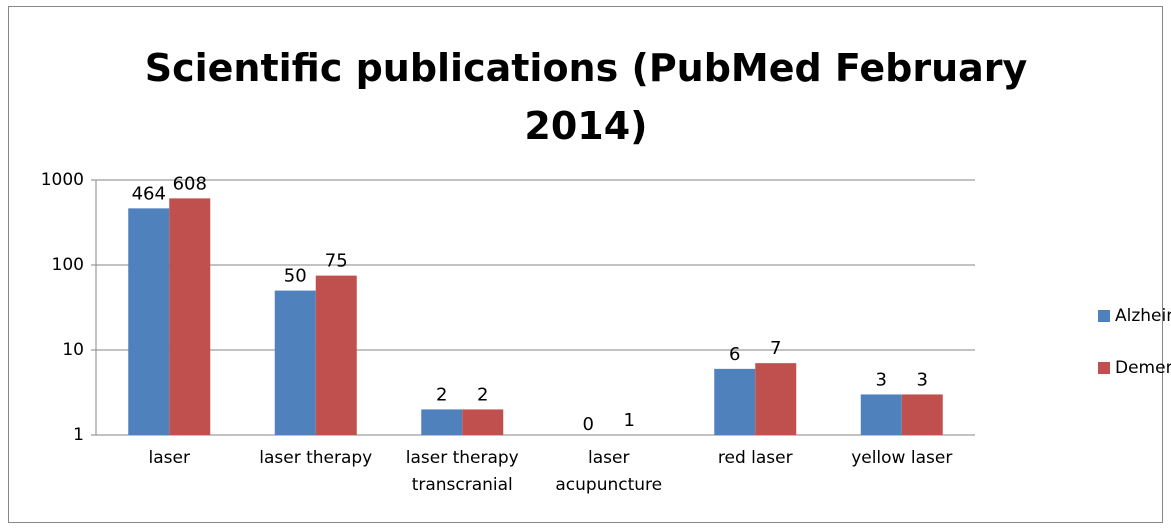 The width and height of the screenshot is (1171, 529). I want to click on y-tick-label: 1, so click(78, 435).